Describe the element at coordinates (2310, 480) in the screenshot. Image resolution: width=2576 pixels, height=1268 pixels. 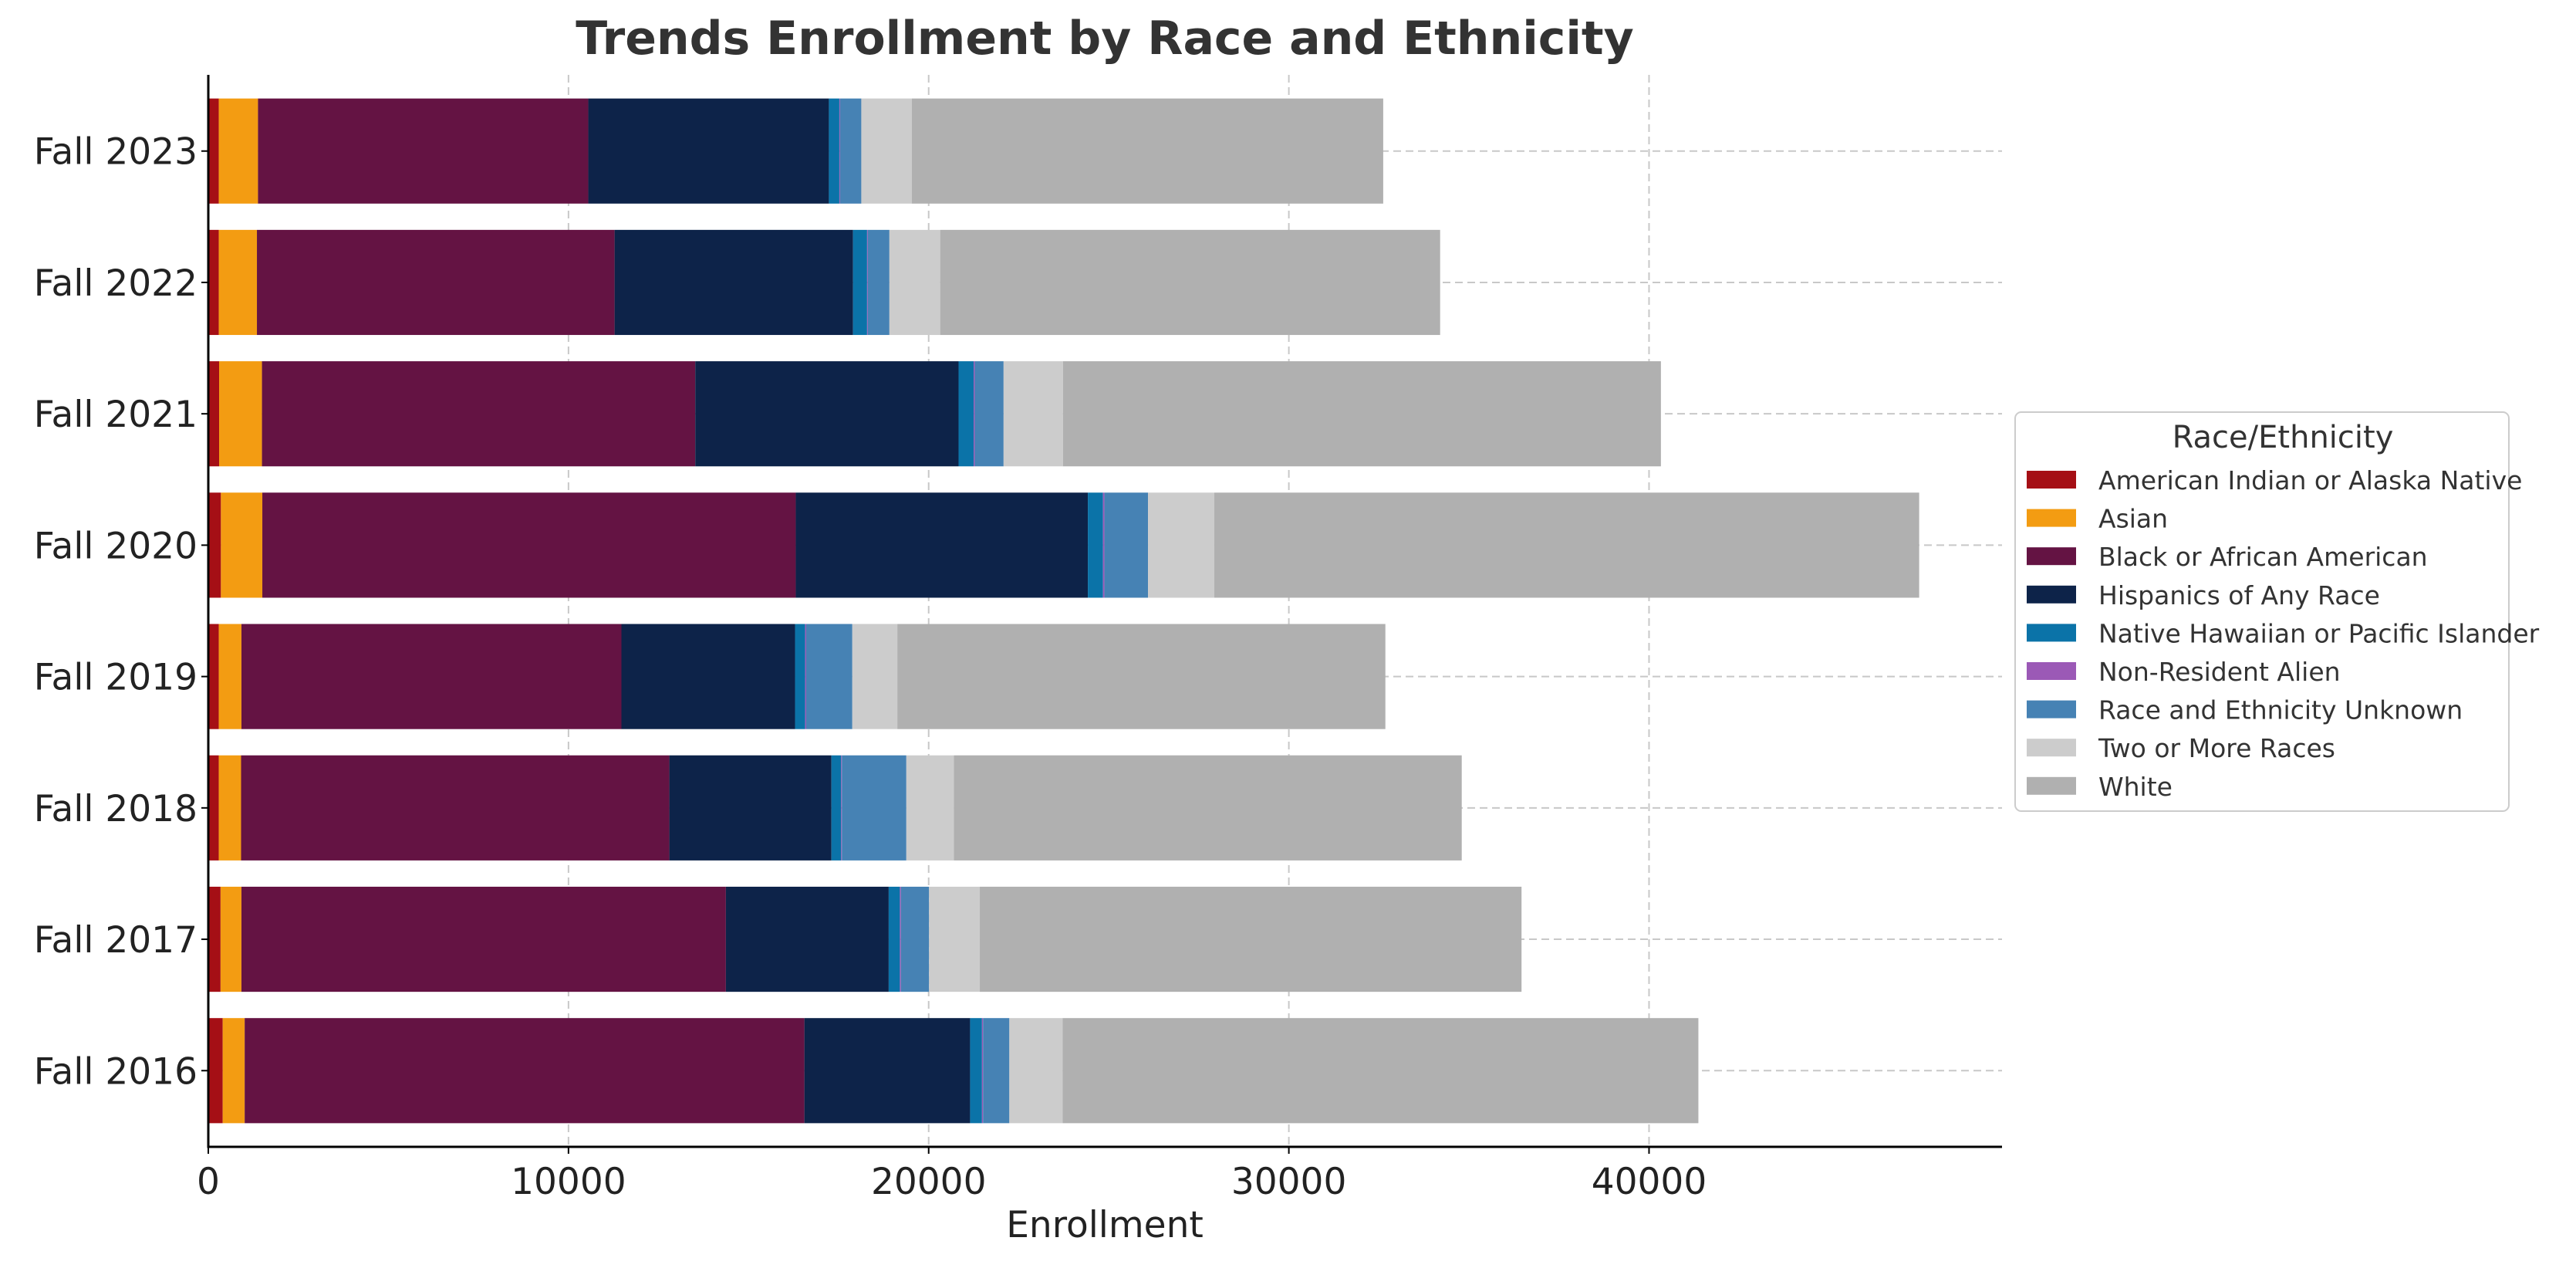
I see `legend-label: American Indian or Alaska Native` at that location.